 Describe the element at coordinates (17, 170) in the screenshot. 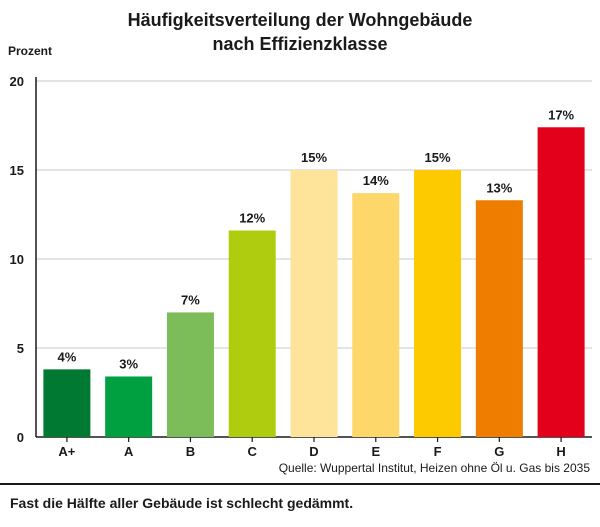

I see `y-tick-label: 15` at that location.